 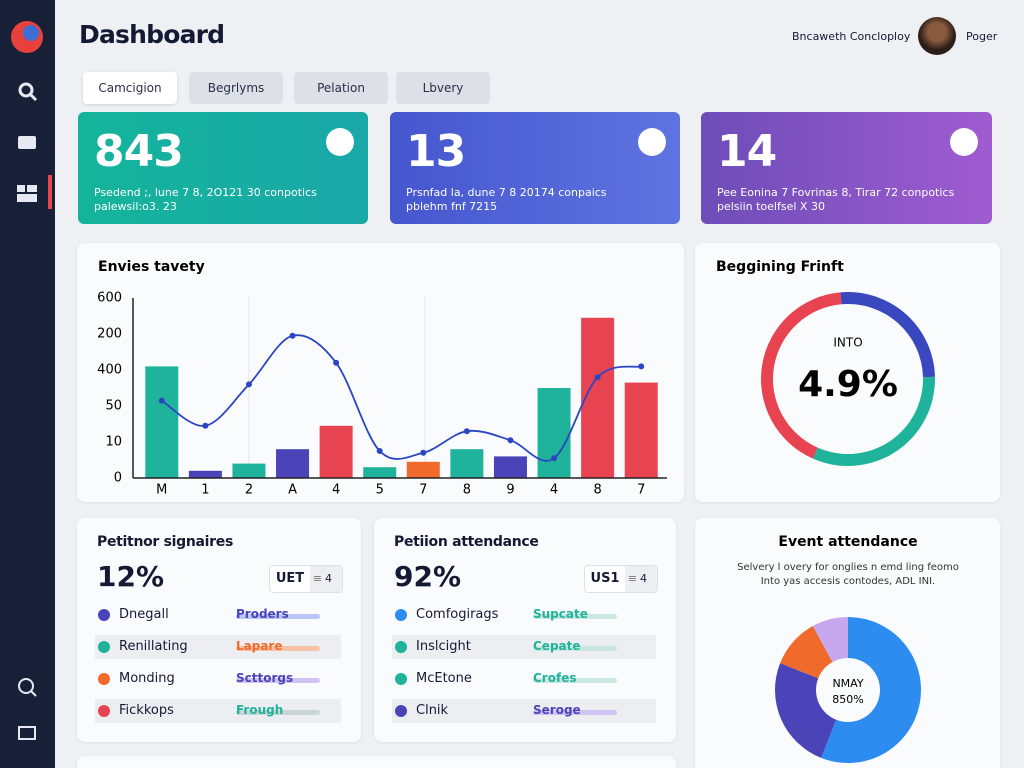 I want to click on avatar, so click(x=937, y=36).